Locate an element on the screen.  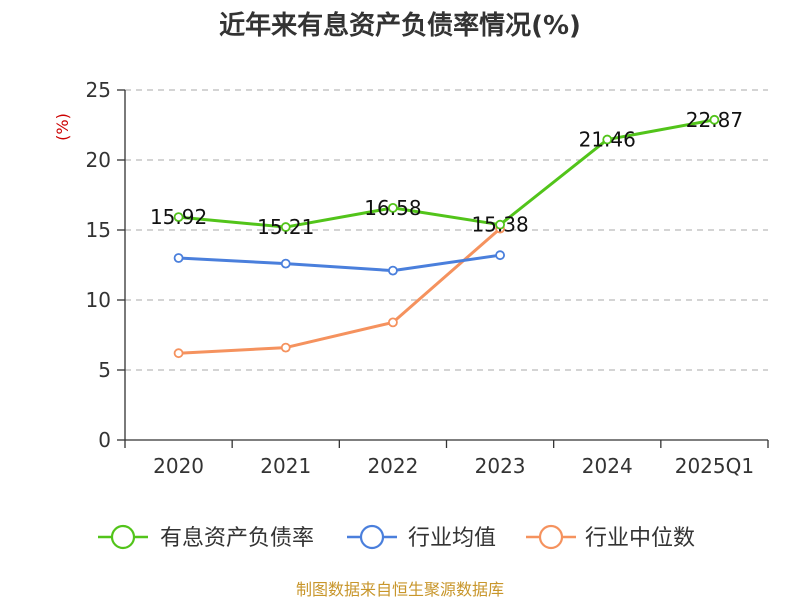
data-label: 15.21 is located at coordinates (285, 227).